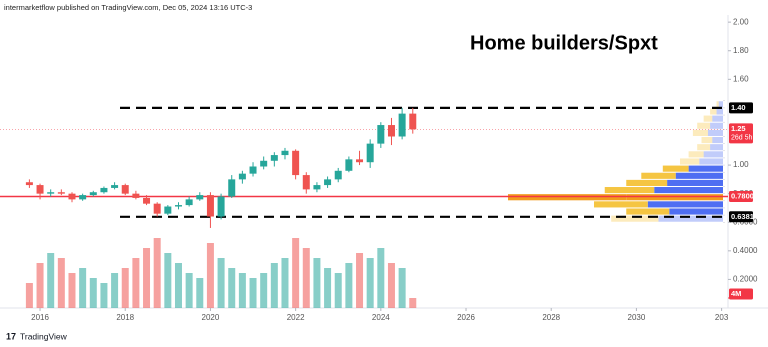 The image size is (768, 347). Describe the element at coordinates (745, 250) in the screenshot. I see `y-tick-label: 0.4000` at that location.